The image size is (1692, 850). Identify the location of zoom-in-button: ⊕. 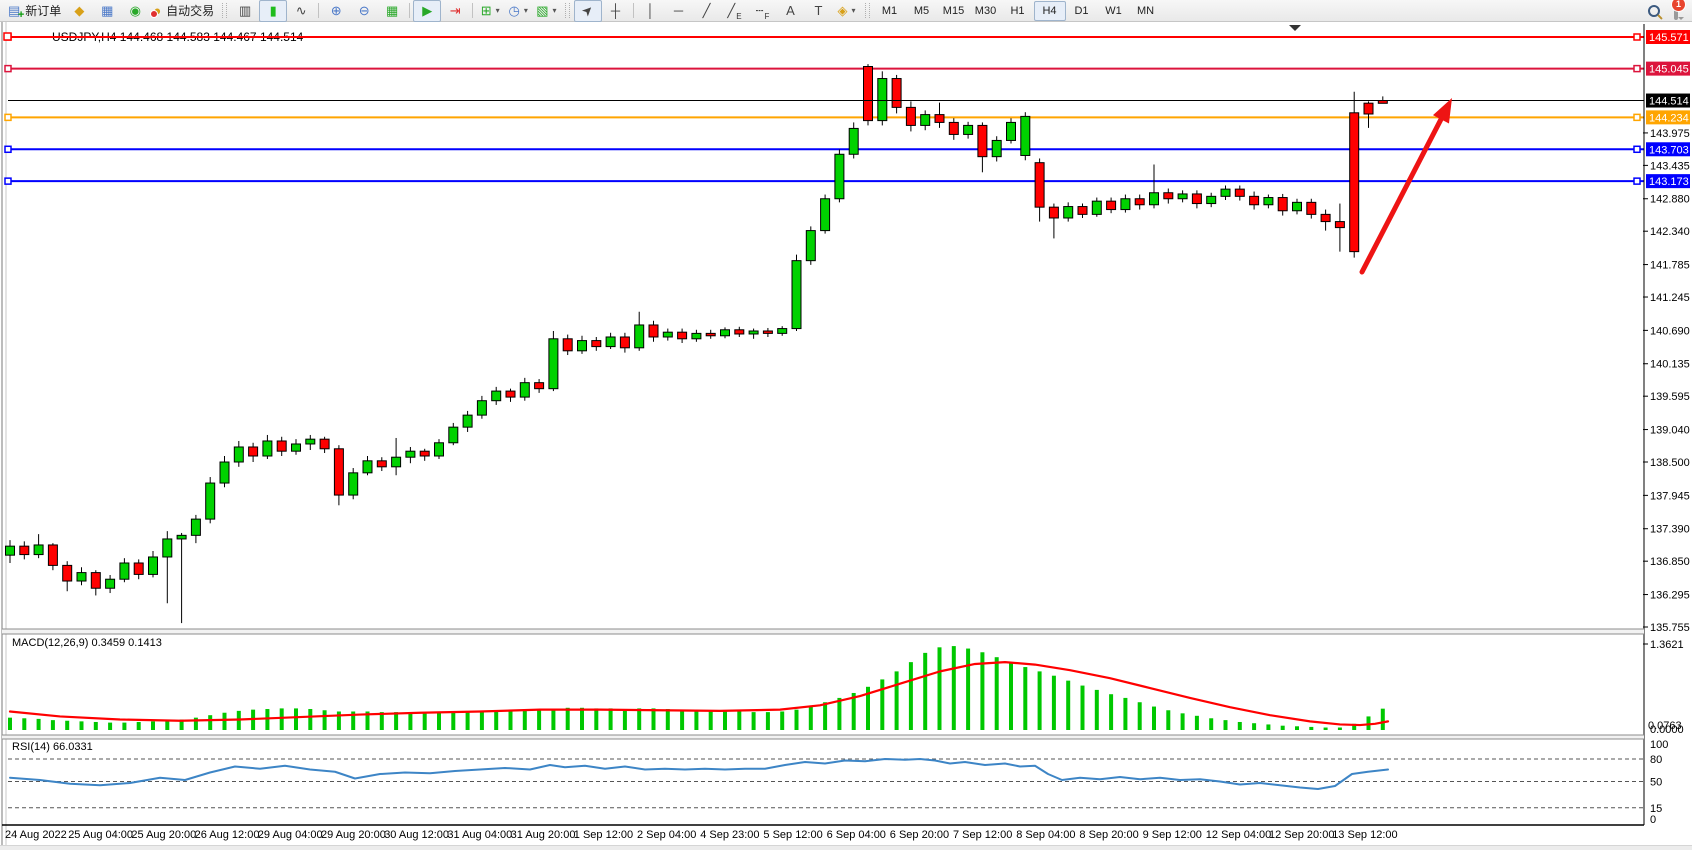
(336, 11).